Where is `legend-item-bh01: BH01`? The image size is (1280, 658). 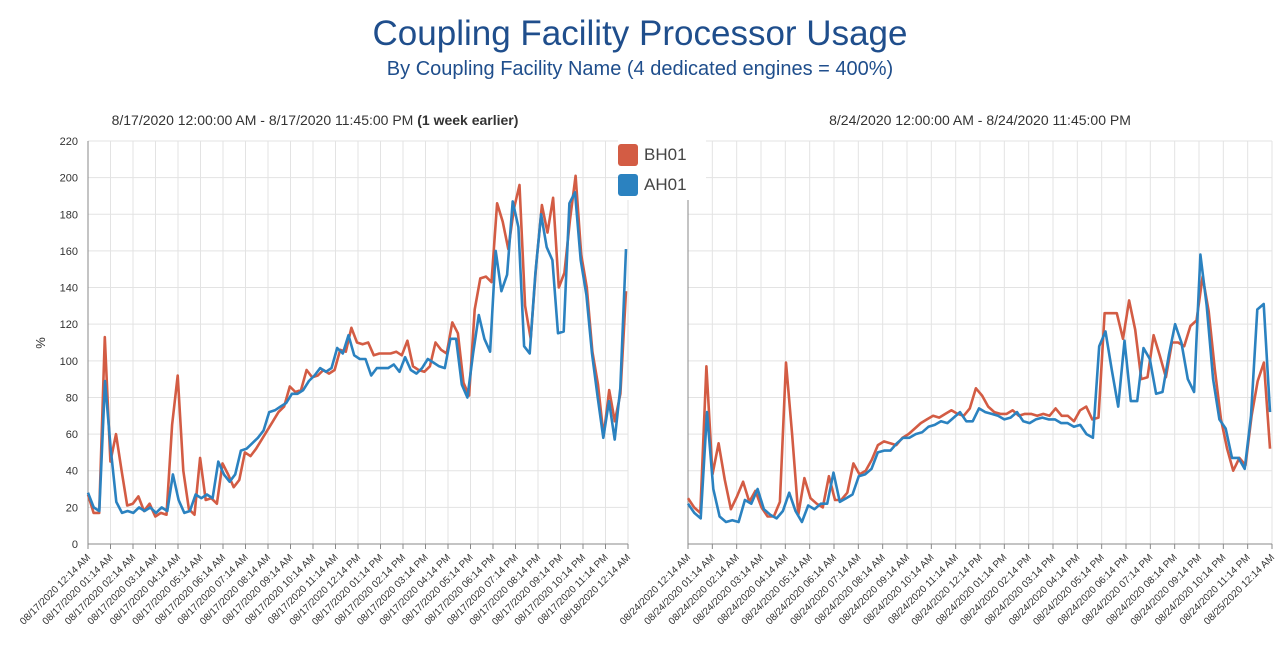
legend-item-bh01: BH01 is located at coordinates (662, 155).